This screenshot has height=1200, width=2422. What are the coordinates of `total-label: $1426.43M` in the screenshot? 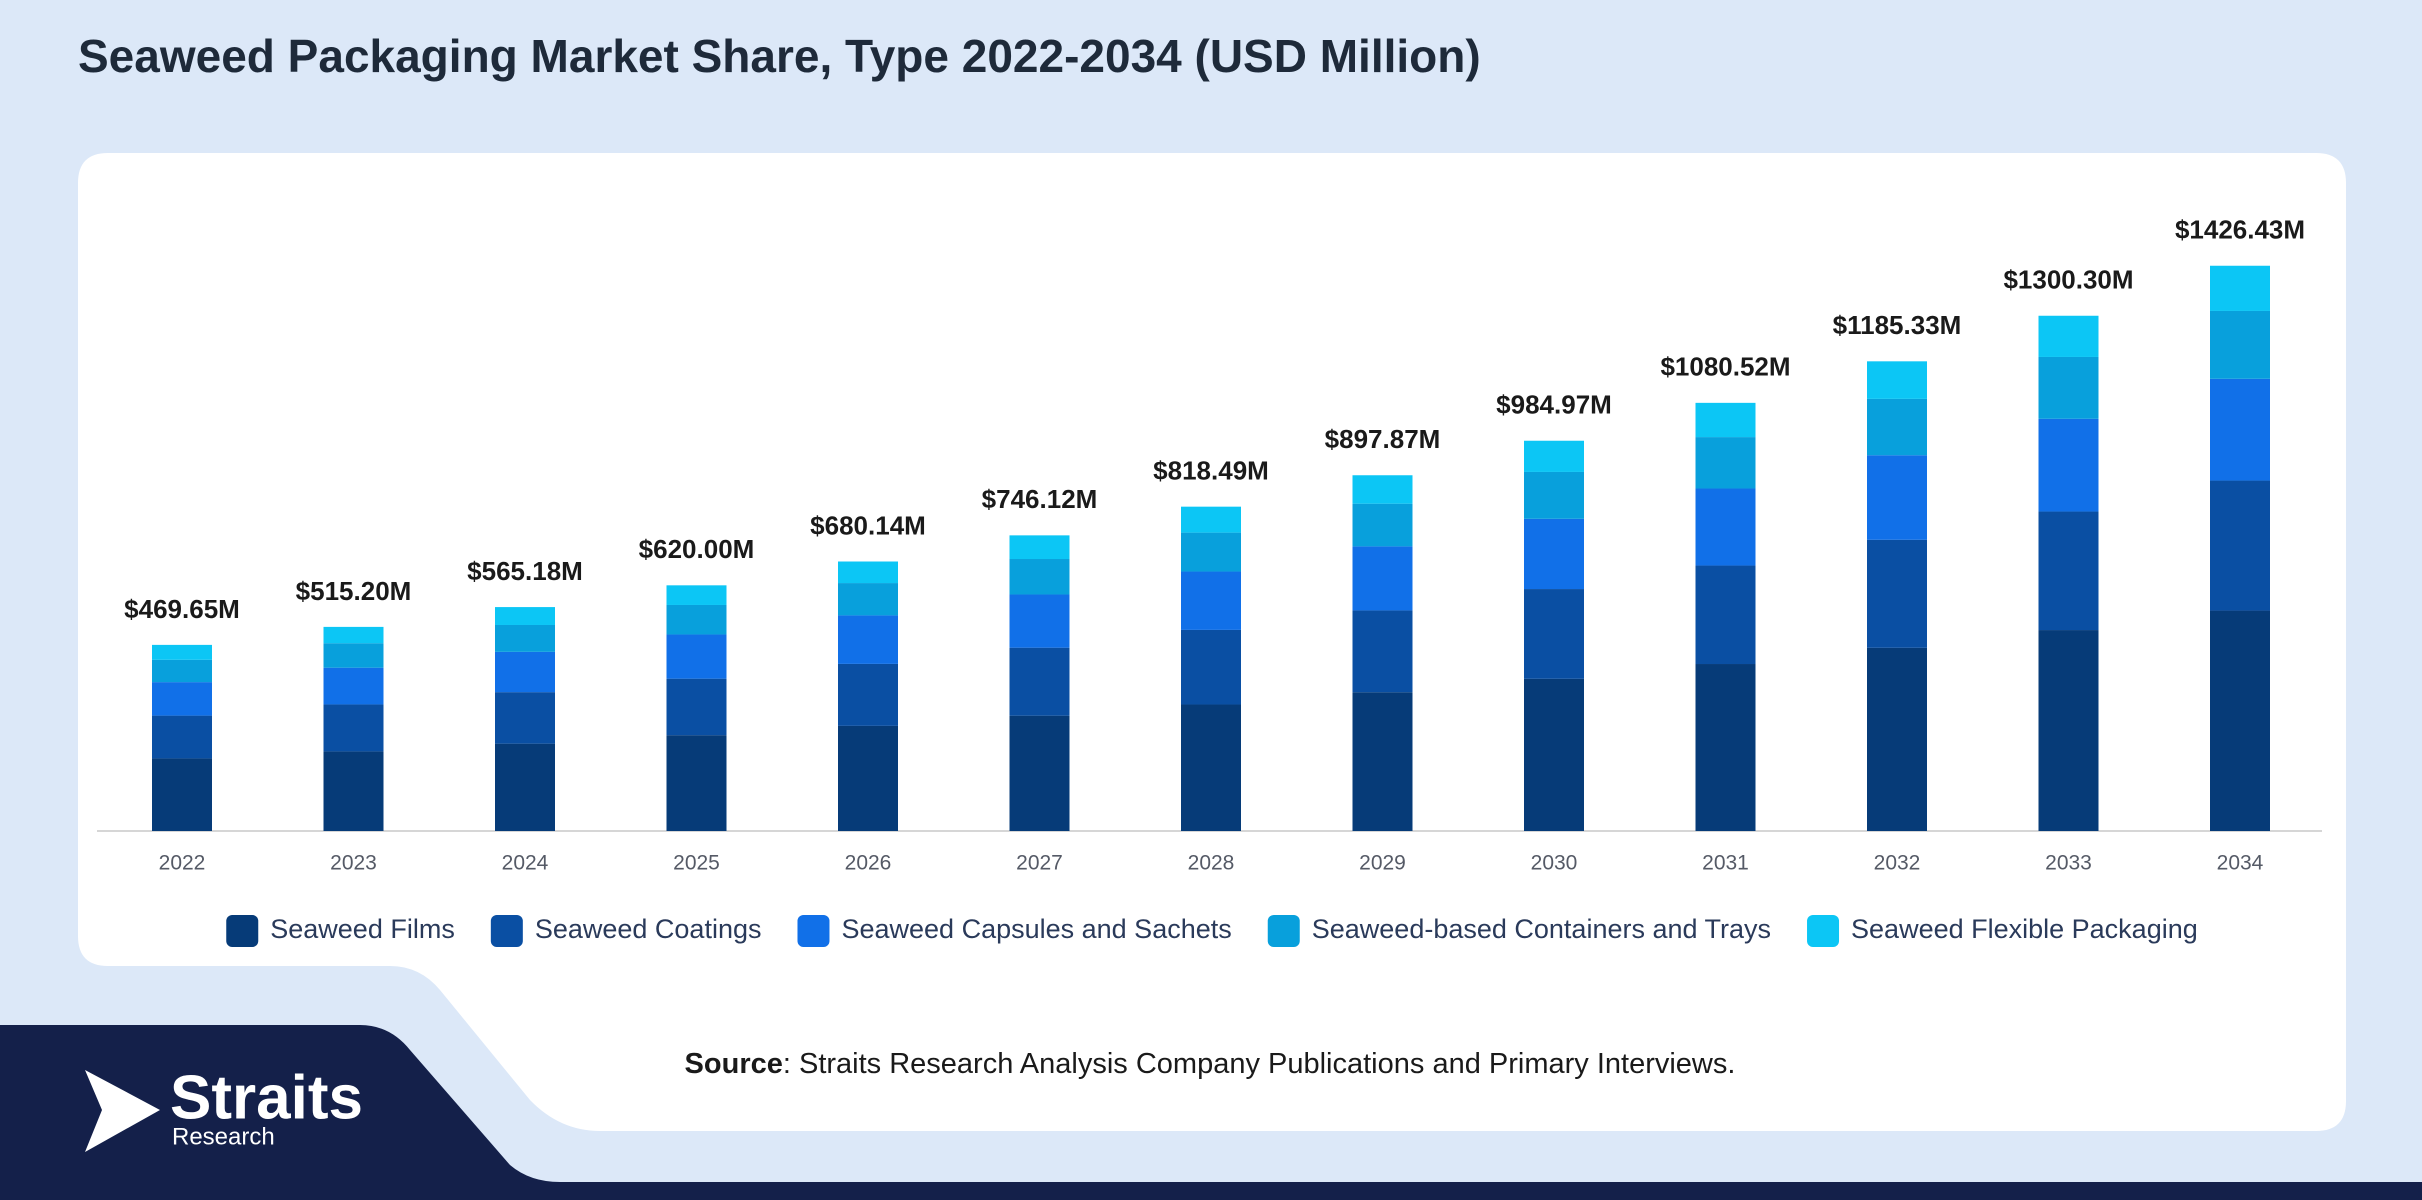 It's located at (2240, 230).